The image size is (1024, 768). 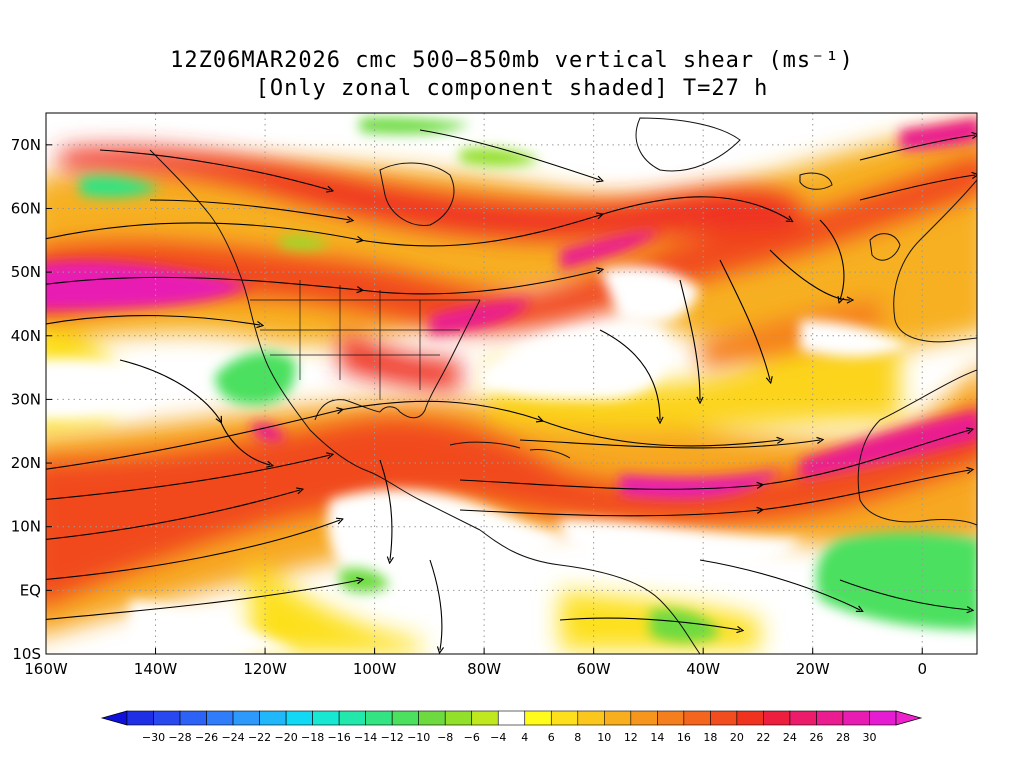 What do you see at coordinates (935, 261) in the screenshot?
I see `europe-coast` at bounding box center [935, 261].